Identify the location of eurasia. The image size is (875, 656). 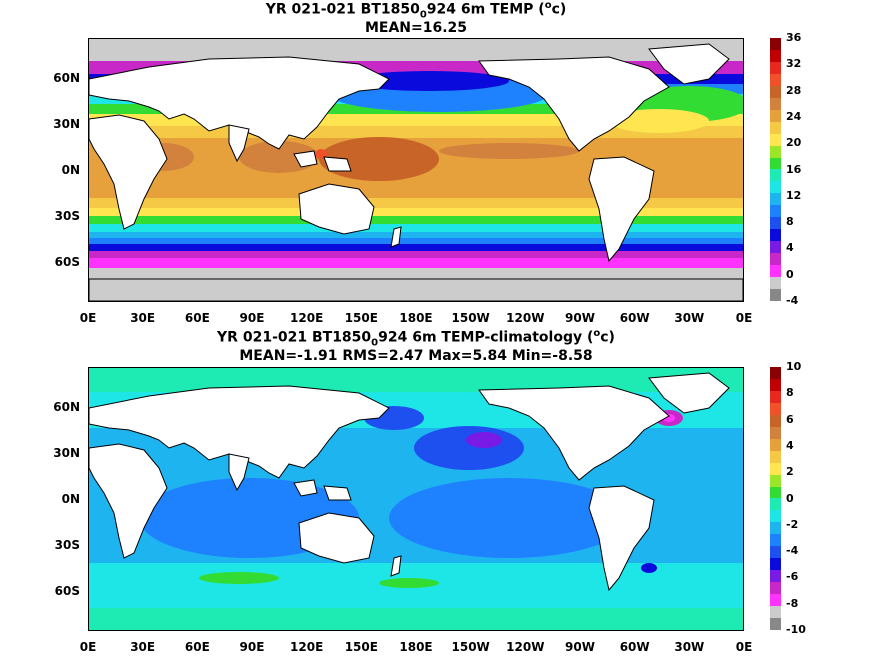
(239, 103).